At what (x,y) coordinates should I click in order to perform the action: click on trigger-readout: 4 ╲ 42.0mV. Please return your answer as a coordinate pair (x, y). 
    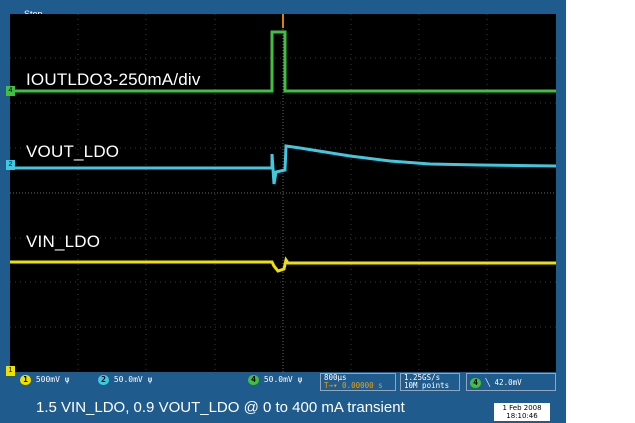
    Looking at the image, I should click on (511, 382).